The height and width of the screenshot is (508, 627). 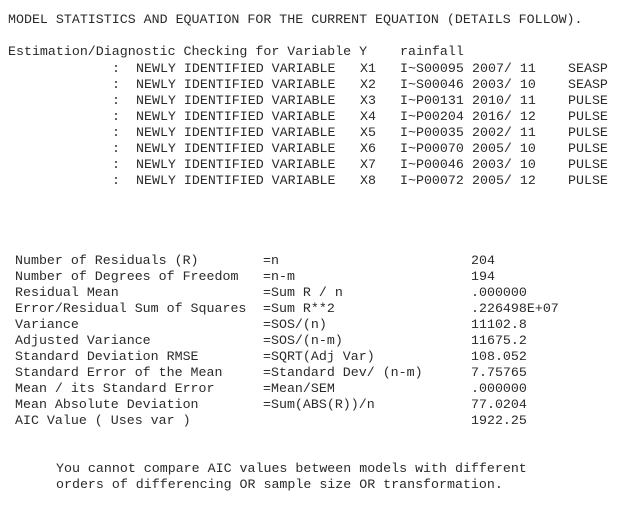 What do you see at coordinates (131, 308) in the screenshot?
I see `statistic-label: Error/Residual Sum of Squares` at bounding box center [131, 308].